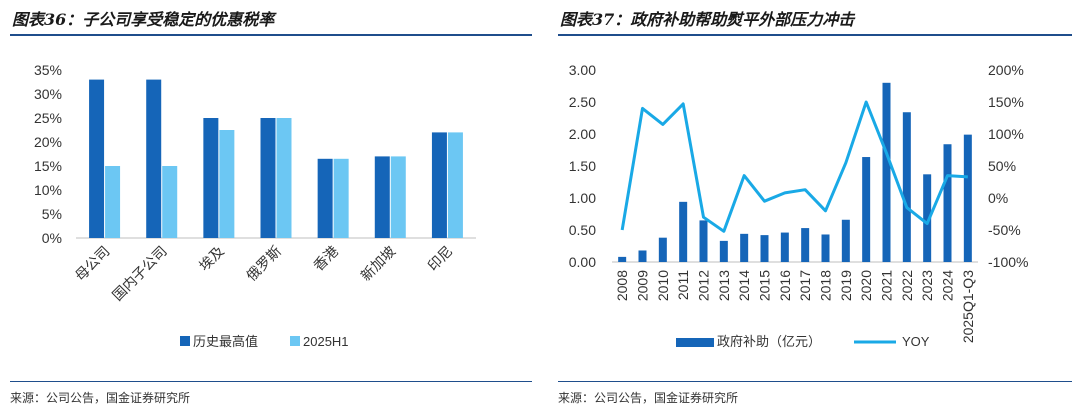  Describe the element at coordinates (113, 202) in the screenshot. I see `bar-母公司-2025H1` at that location.